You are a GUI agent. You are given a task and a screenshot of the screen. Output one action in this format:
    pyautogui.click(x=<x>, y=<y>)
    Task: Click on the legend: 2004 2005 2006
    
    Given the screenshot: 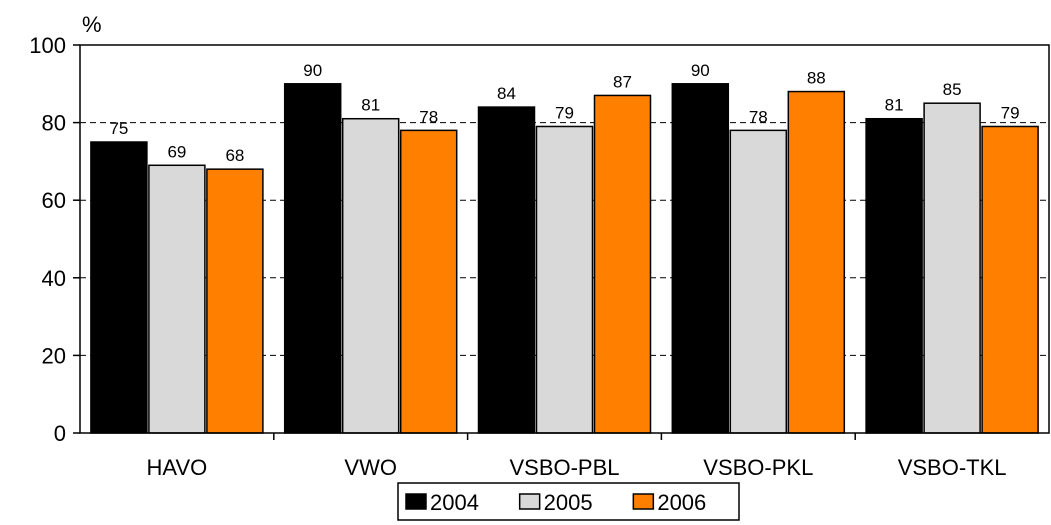 What is the action you would take?
    pyautogui.click(x=568, y=501)
    